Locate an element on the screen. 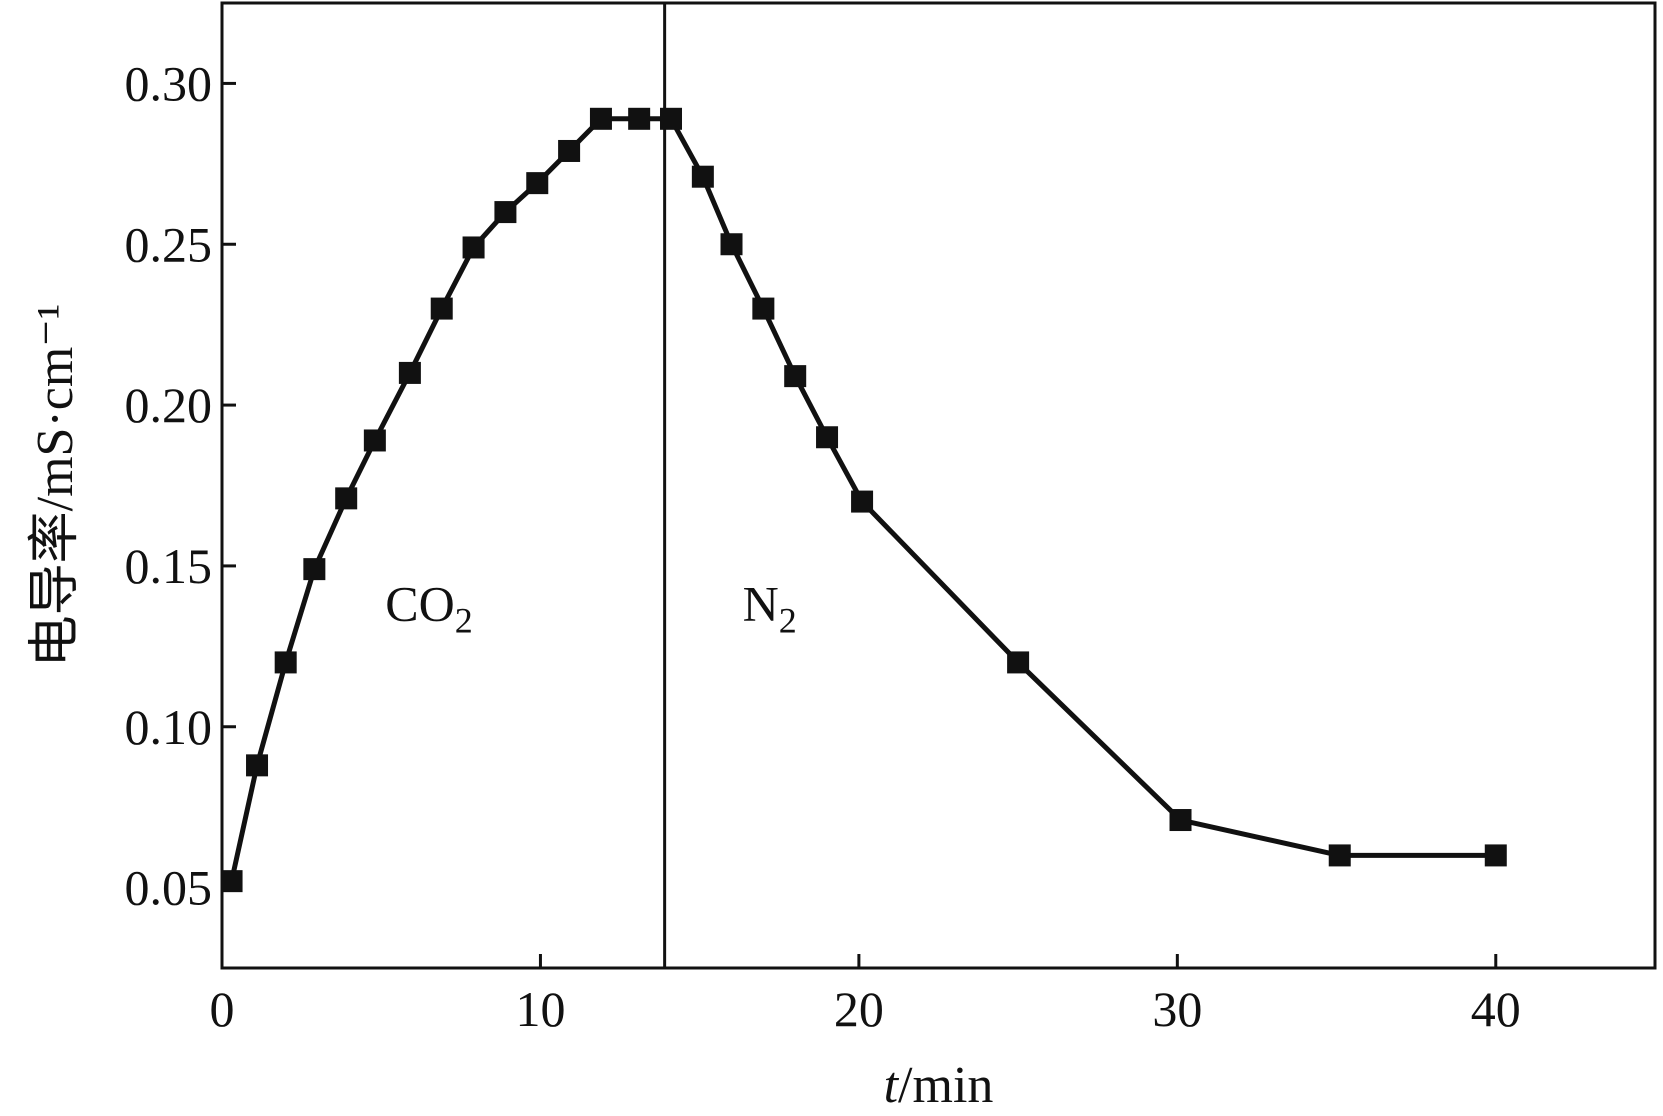  x-tick-label: 10 is located at coordinates (540, 1009).